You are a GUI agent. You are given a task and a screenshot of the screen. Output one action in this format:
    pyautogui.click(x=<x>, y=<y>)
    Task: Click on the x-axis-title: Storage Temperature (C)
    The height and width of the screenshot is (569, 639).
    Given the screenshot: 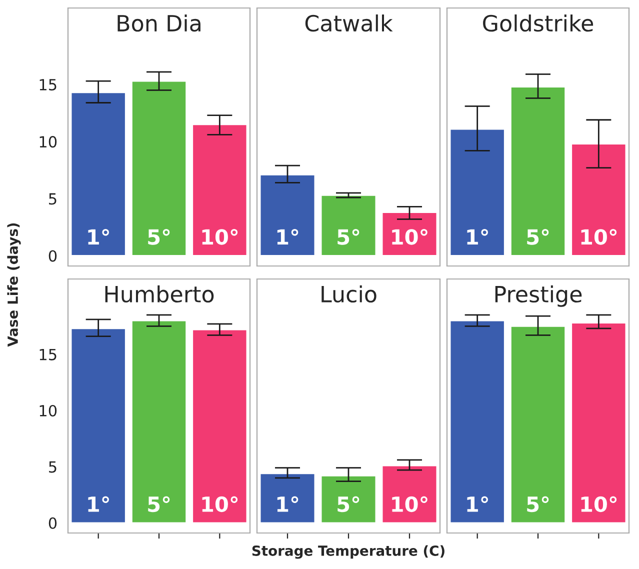 What is the action you would take?
    pyautogui.click(x=348, y=552)
    